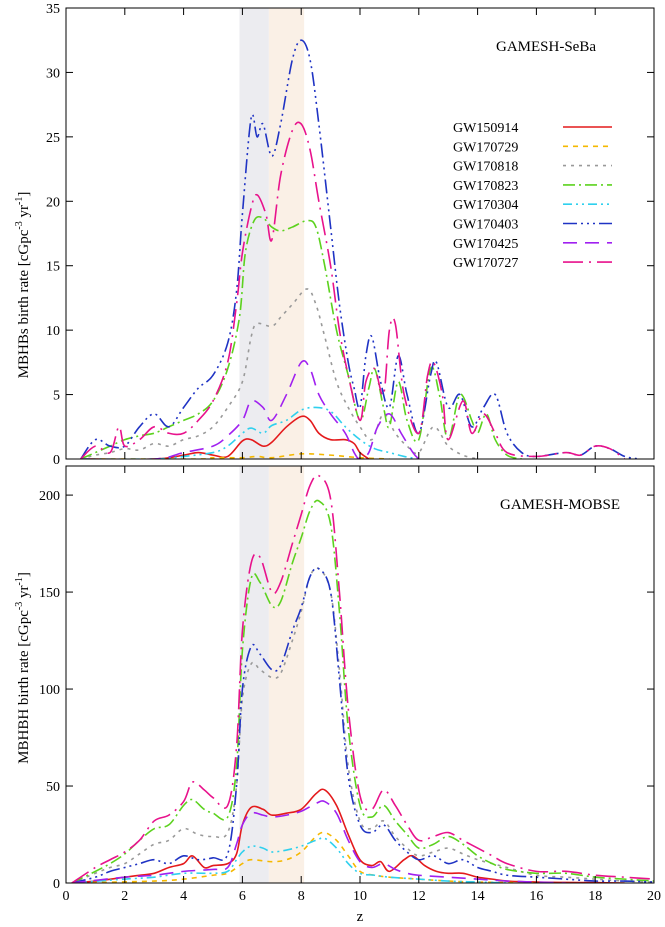  What do you see at coordinates (24, 194) in the screenshot?
I see `y-axis-label-top-end: ]` at bounding box center [24, 194].